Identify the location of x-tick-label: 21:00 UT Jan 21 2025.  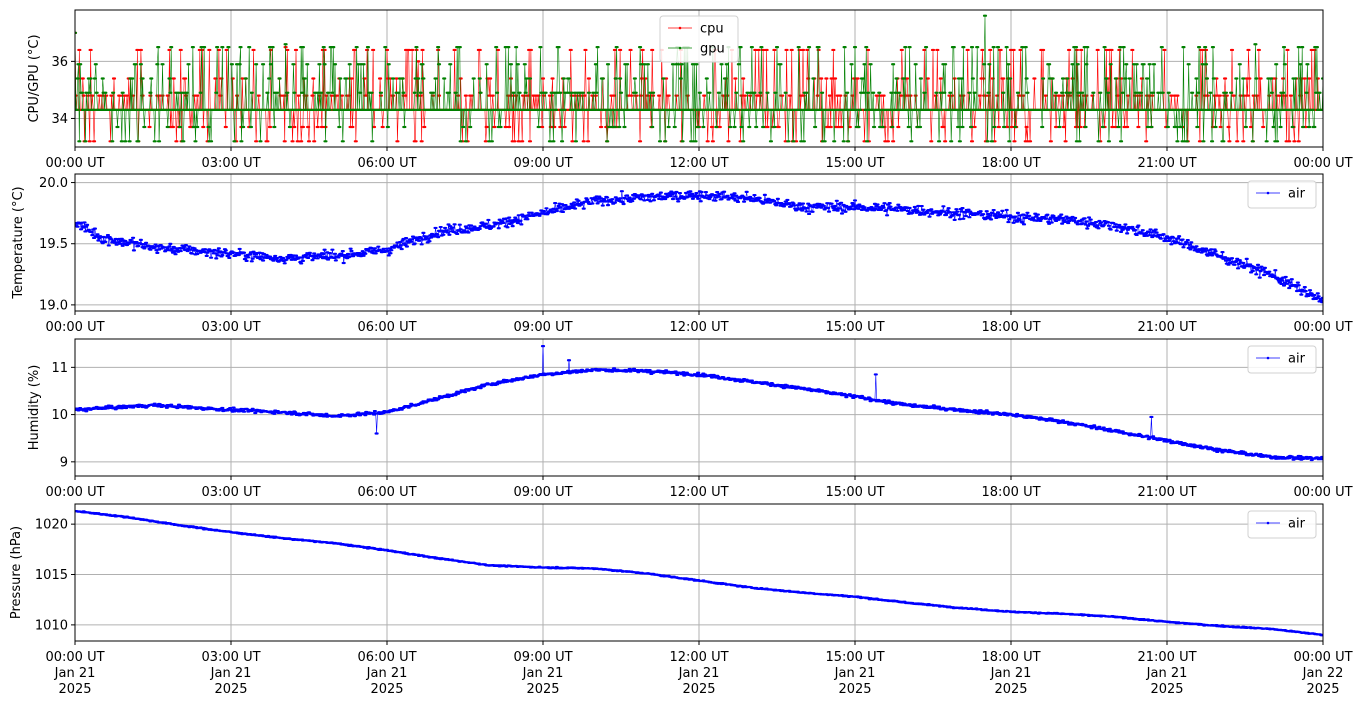
(1166, 673).